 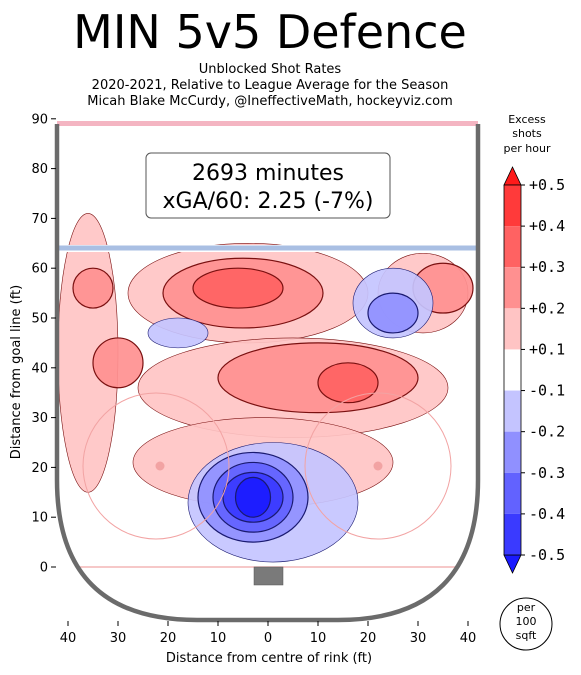 I want to click on x-tick-label-2: 20, so click(x=168, y=638).